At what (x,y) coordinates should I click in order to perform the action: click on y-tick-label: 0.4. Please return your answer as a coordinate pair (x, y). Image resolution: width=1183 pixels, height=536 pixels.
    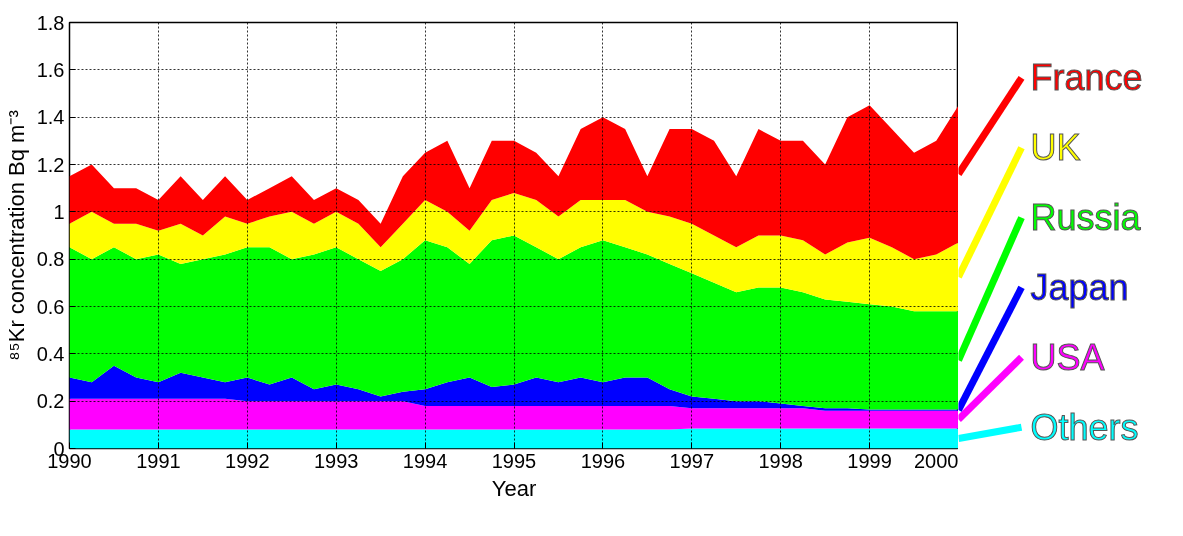
    Looking at the image, I should click on (50, 353).